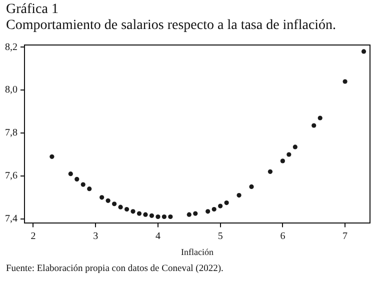 The height and width of the screenshot is (281, 388). What do you see at coordinates (32, 10) in the screenshot?
I see `chart-title: Gráfica 1` at bounding box center [32, 10].